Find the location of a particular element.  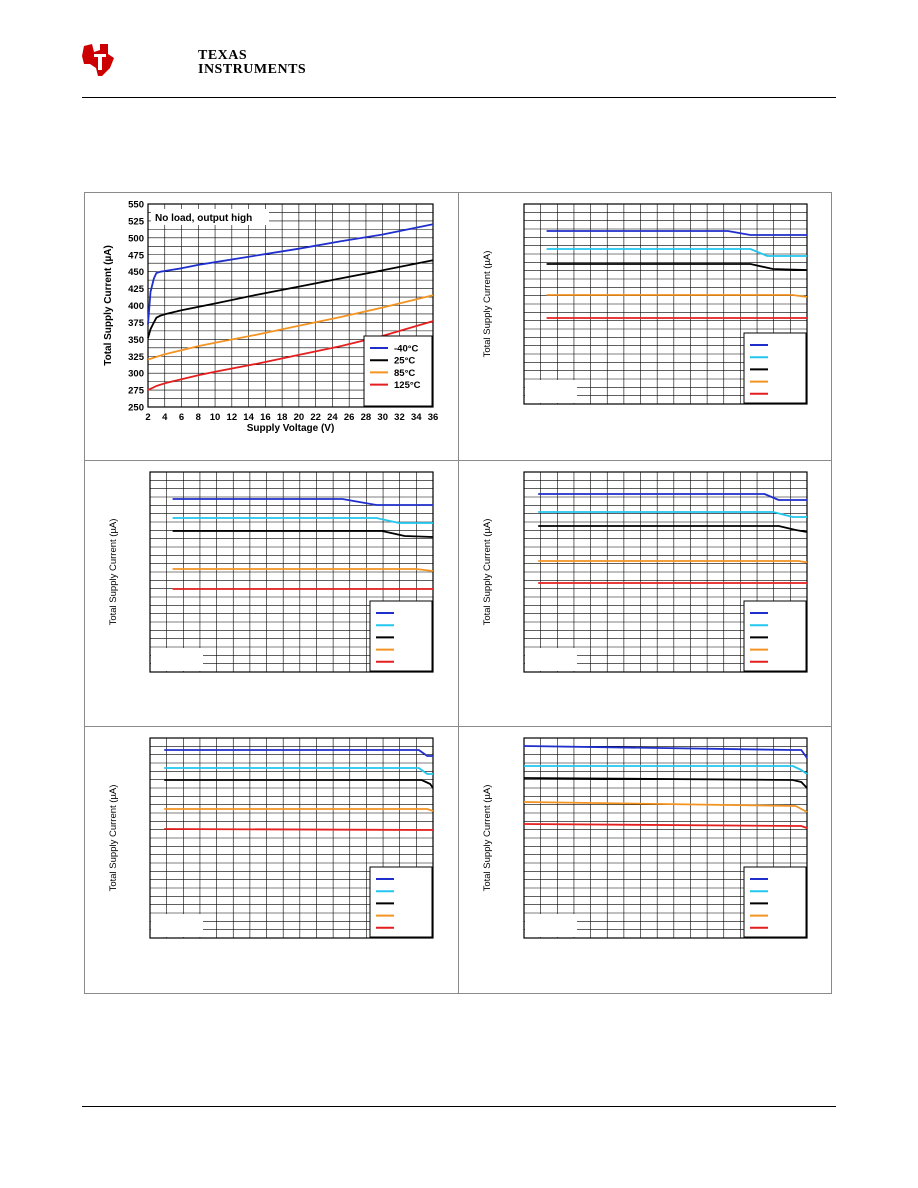

x-tick-label: 34 is located at coordinates (416, 417).